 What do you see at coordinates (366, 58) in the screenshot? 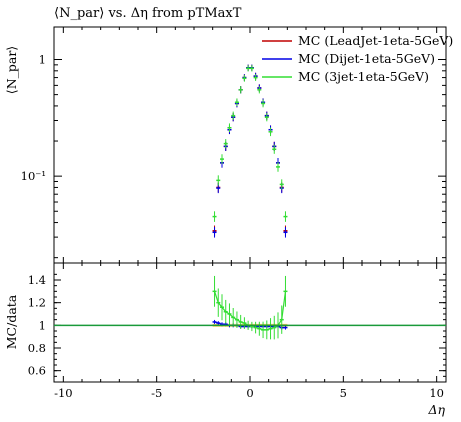
I see `legend-label-dijet: MC (Dijet-1eta-5GeV)` at bounding box center [366, 58].